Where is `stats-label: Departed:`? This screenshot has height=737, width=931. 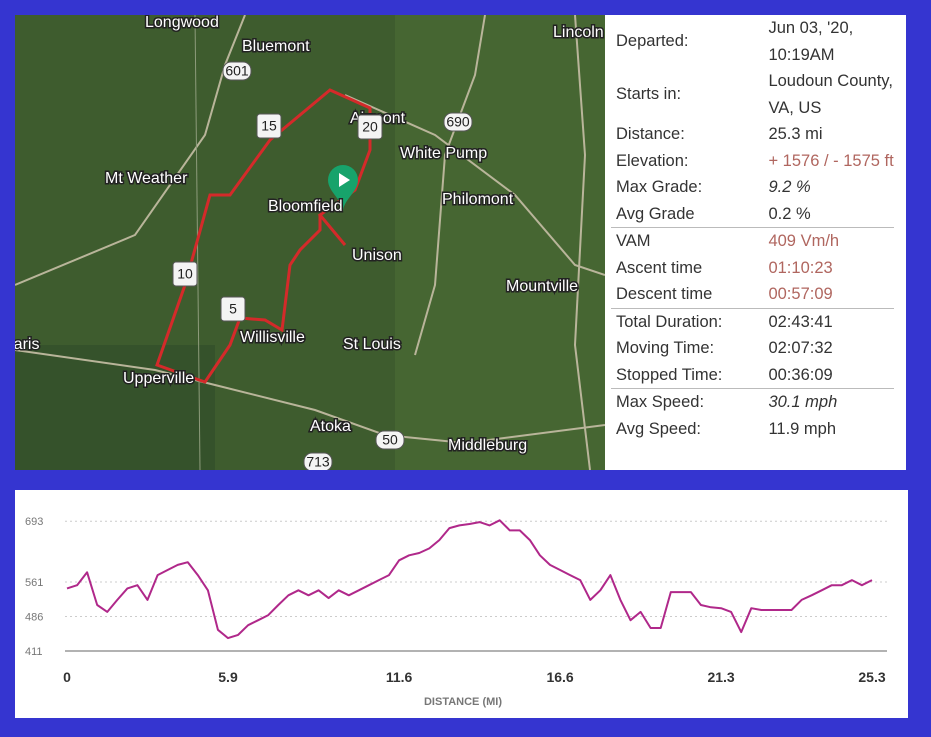 stats-label: Departed: is located at coordinates (652, 41).